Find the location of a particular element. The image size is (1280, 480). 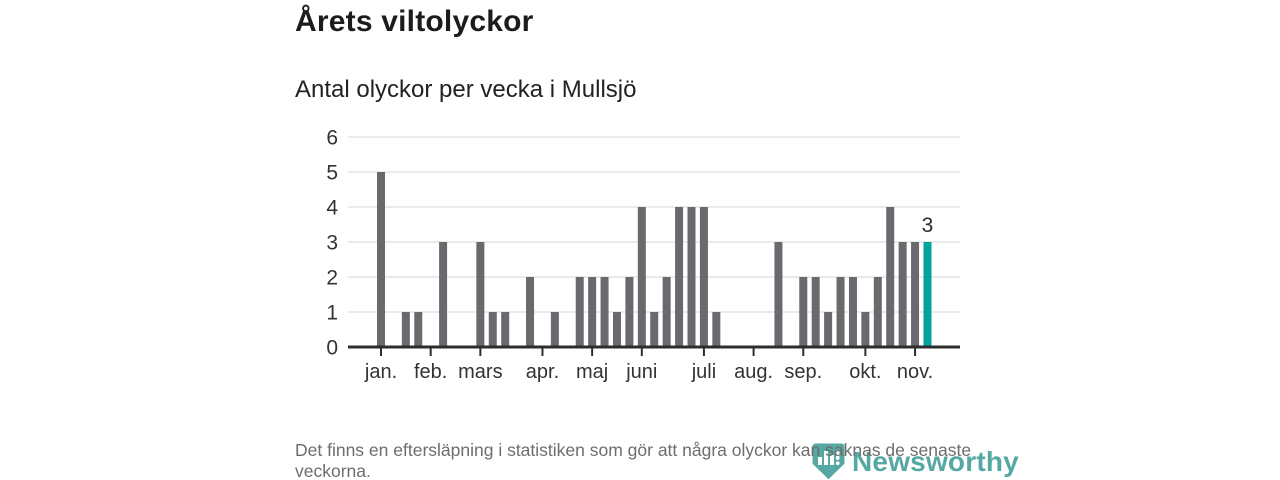

month-label: mars is located at coordinates (480, 372).